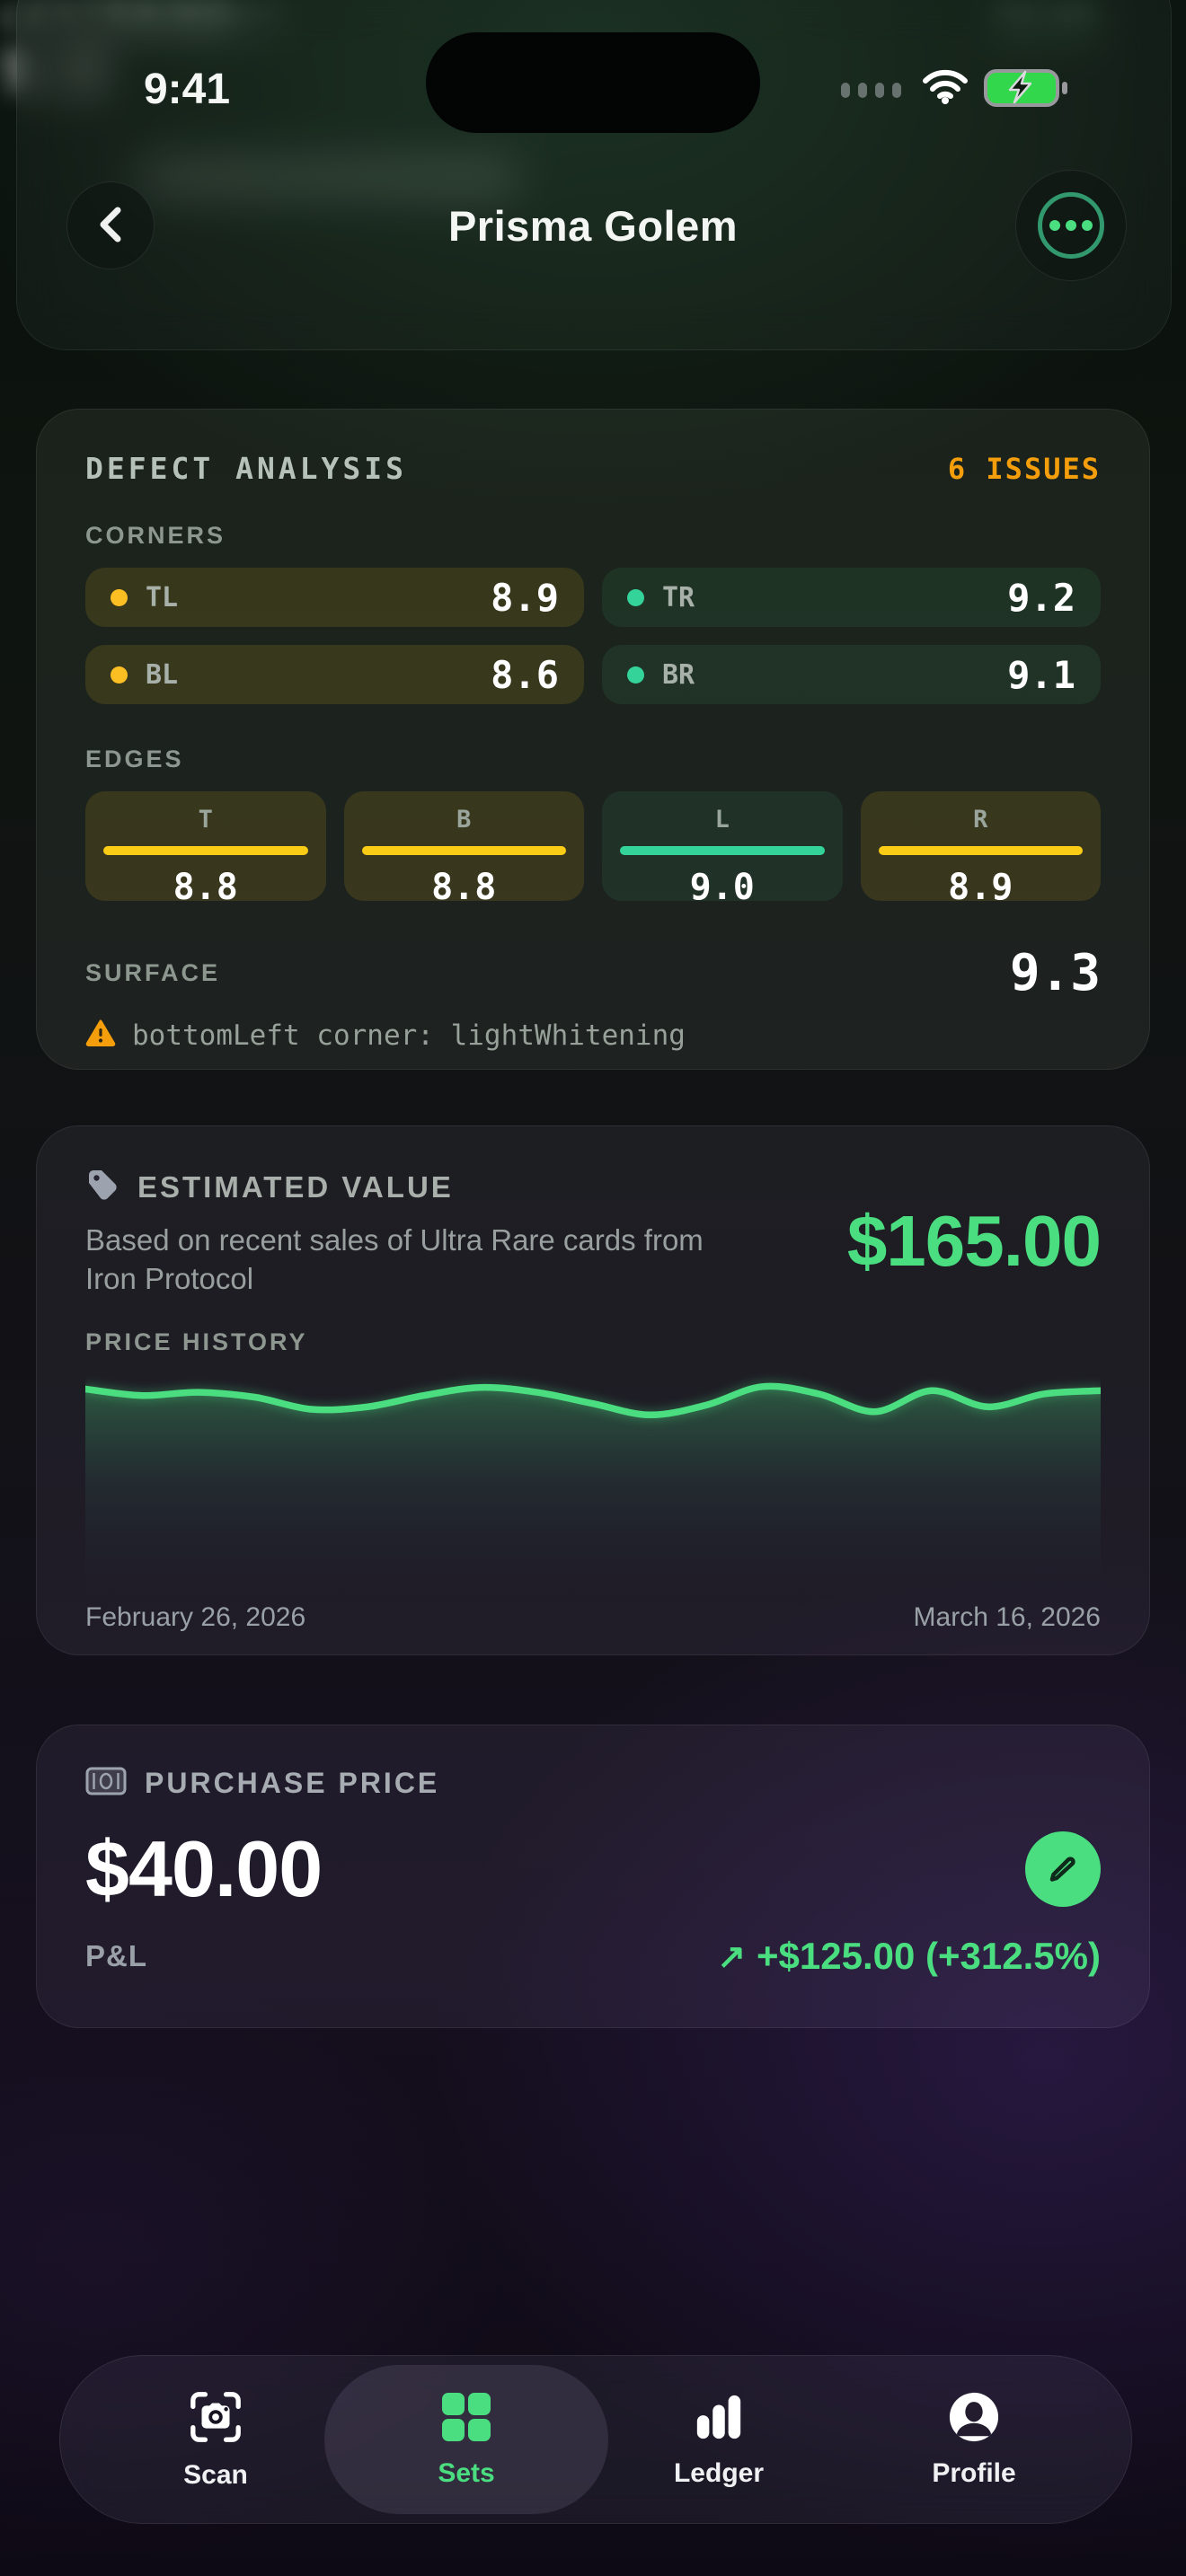  Describe the element at coordinates (980, 887) in the screenshot. I see `edge-value: 8.9` at that location.